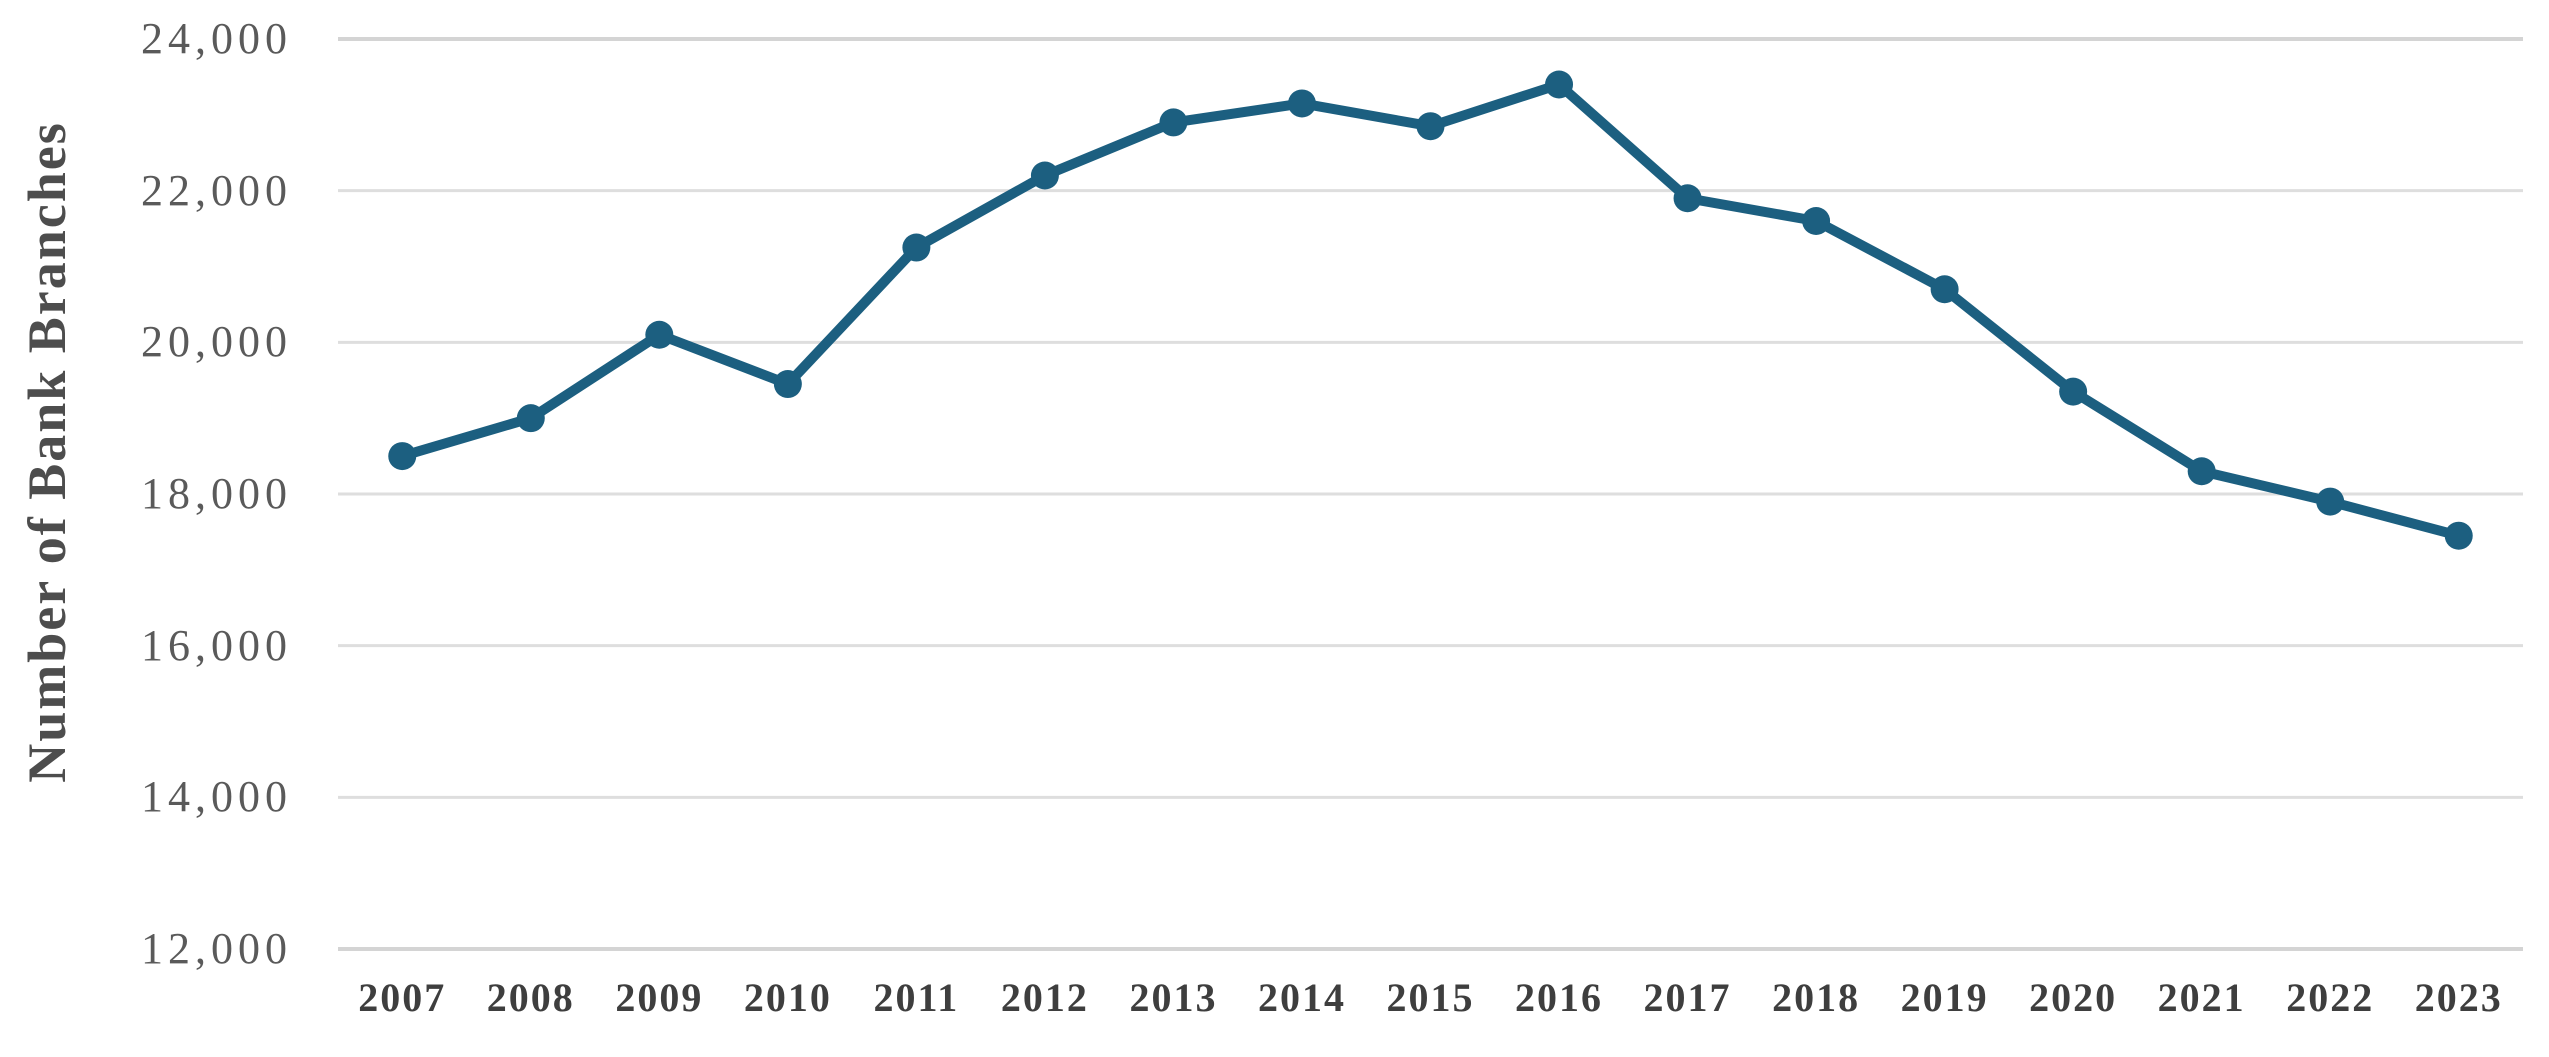 The height and width of the screenshot is (1057, 2549). Describe the element at coordinates (916, 997) in the screenshot. I see `x-tick-label: 2011` at that location.